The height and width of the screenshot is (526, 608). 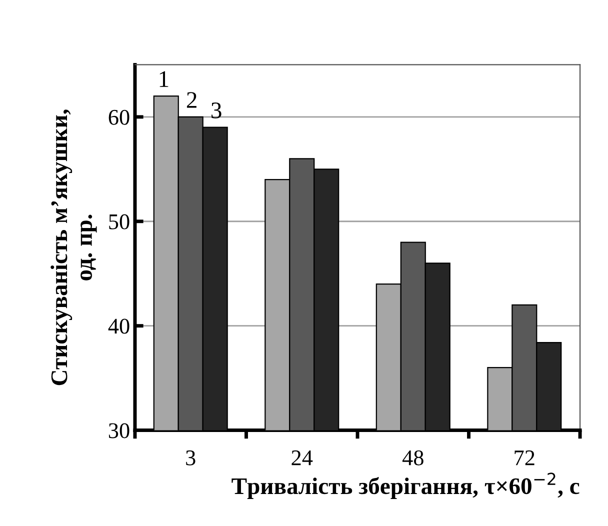 What do you see at coordinates (119, 222) in the screenshot?
I see `y-tick-label: 50` at bounding box center [119, 222].